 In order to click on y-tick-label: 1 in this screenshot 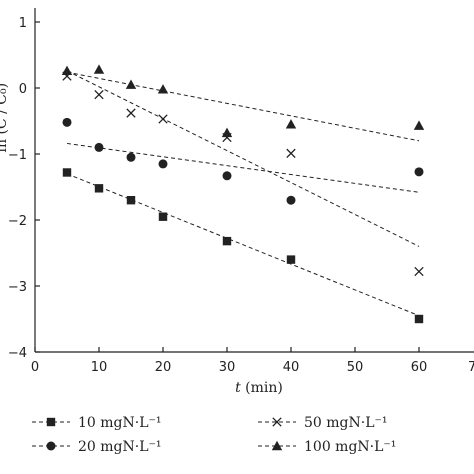, I will do `click(23, 23)`.